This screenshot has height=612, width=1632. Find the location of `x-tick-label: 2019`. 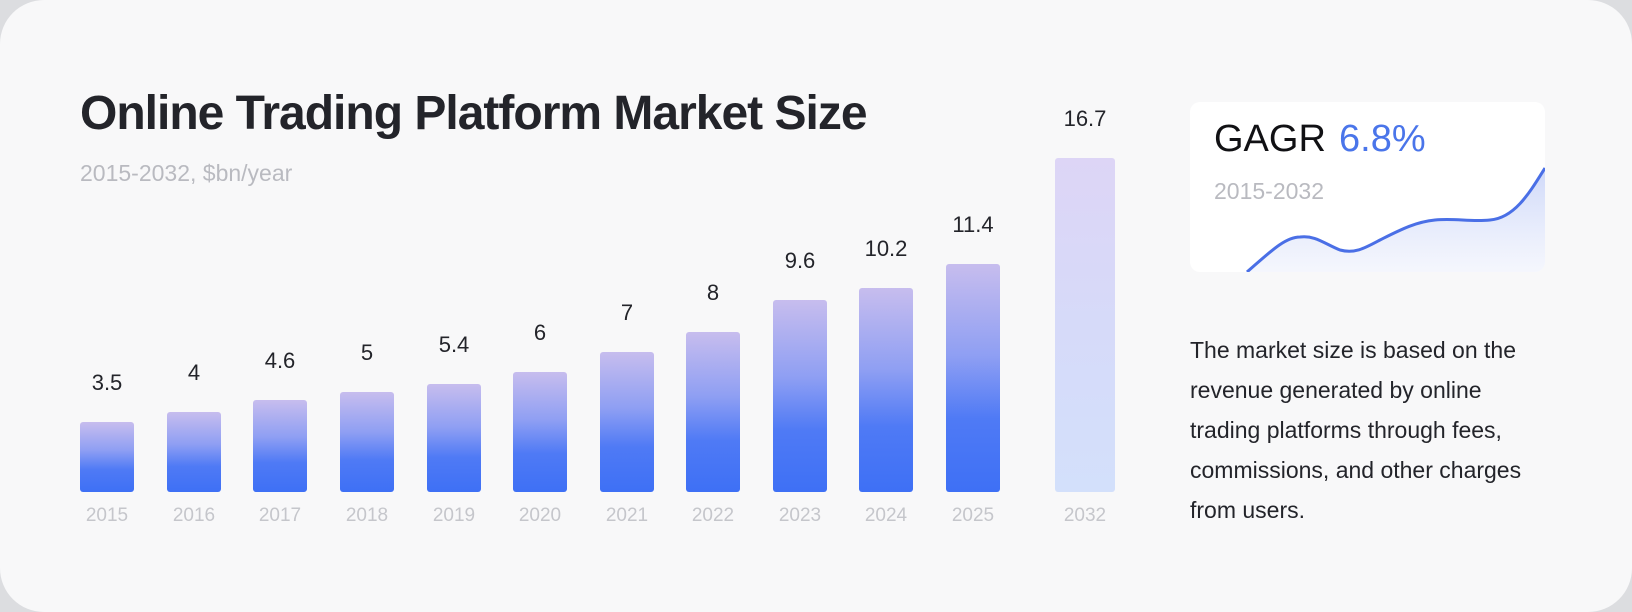

x-tick-label: 2019 is located at coordinates (454, 515).